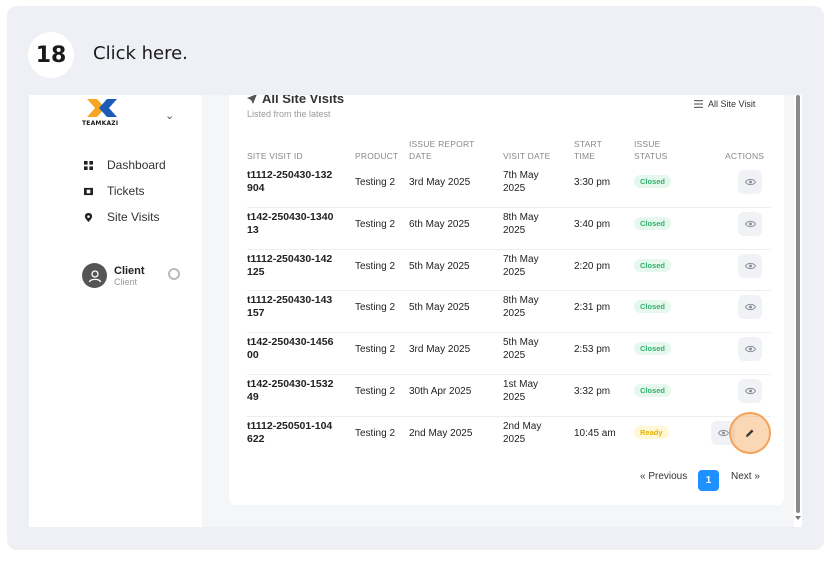  What do you see at coordinates (88, 165) in the screenshot?
I see `grid-icon` at bounding box center [88, 165].